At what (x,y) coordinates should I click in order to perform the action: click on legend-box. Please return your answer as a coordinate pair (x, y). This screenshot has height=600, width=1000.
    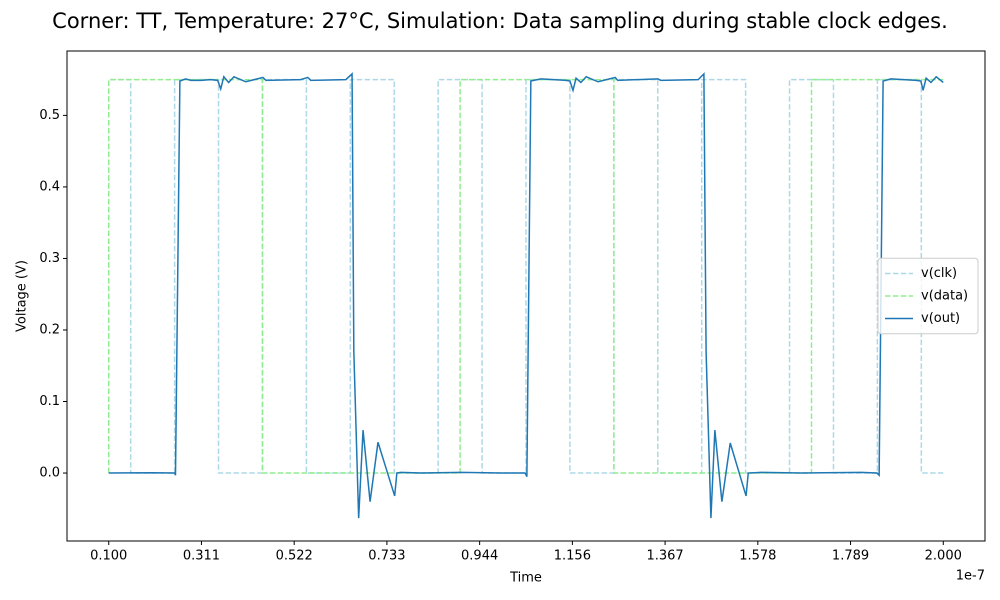
    Looking at the image, I should click on (928, 296).